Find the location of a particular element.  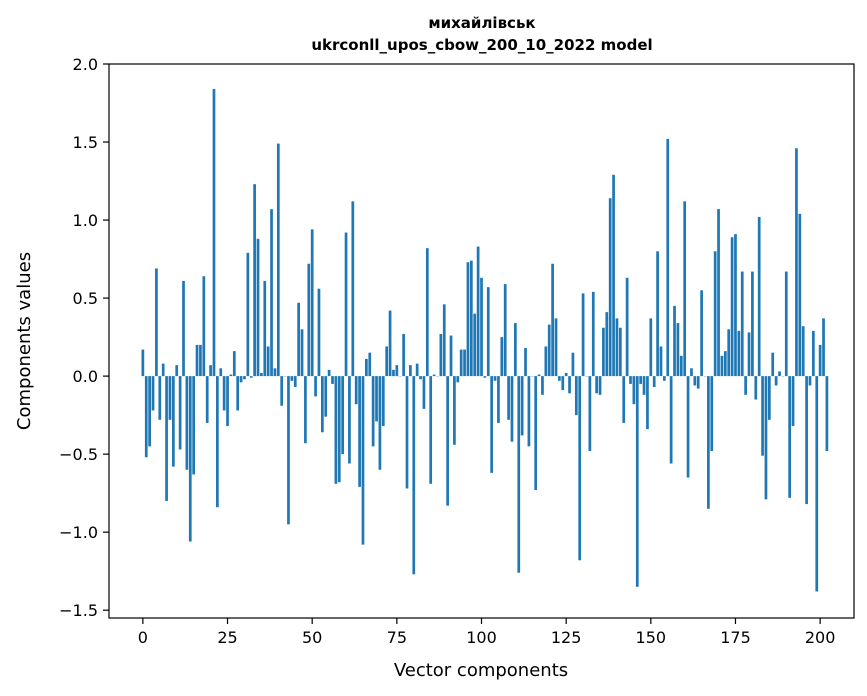

y-tick-label: −0.5 is located at coordinates (78, 454).